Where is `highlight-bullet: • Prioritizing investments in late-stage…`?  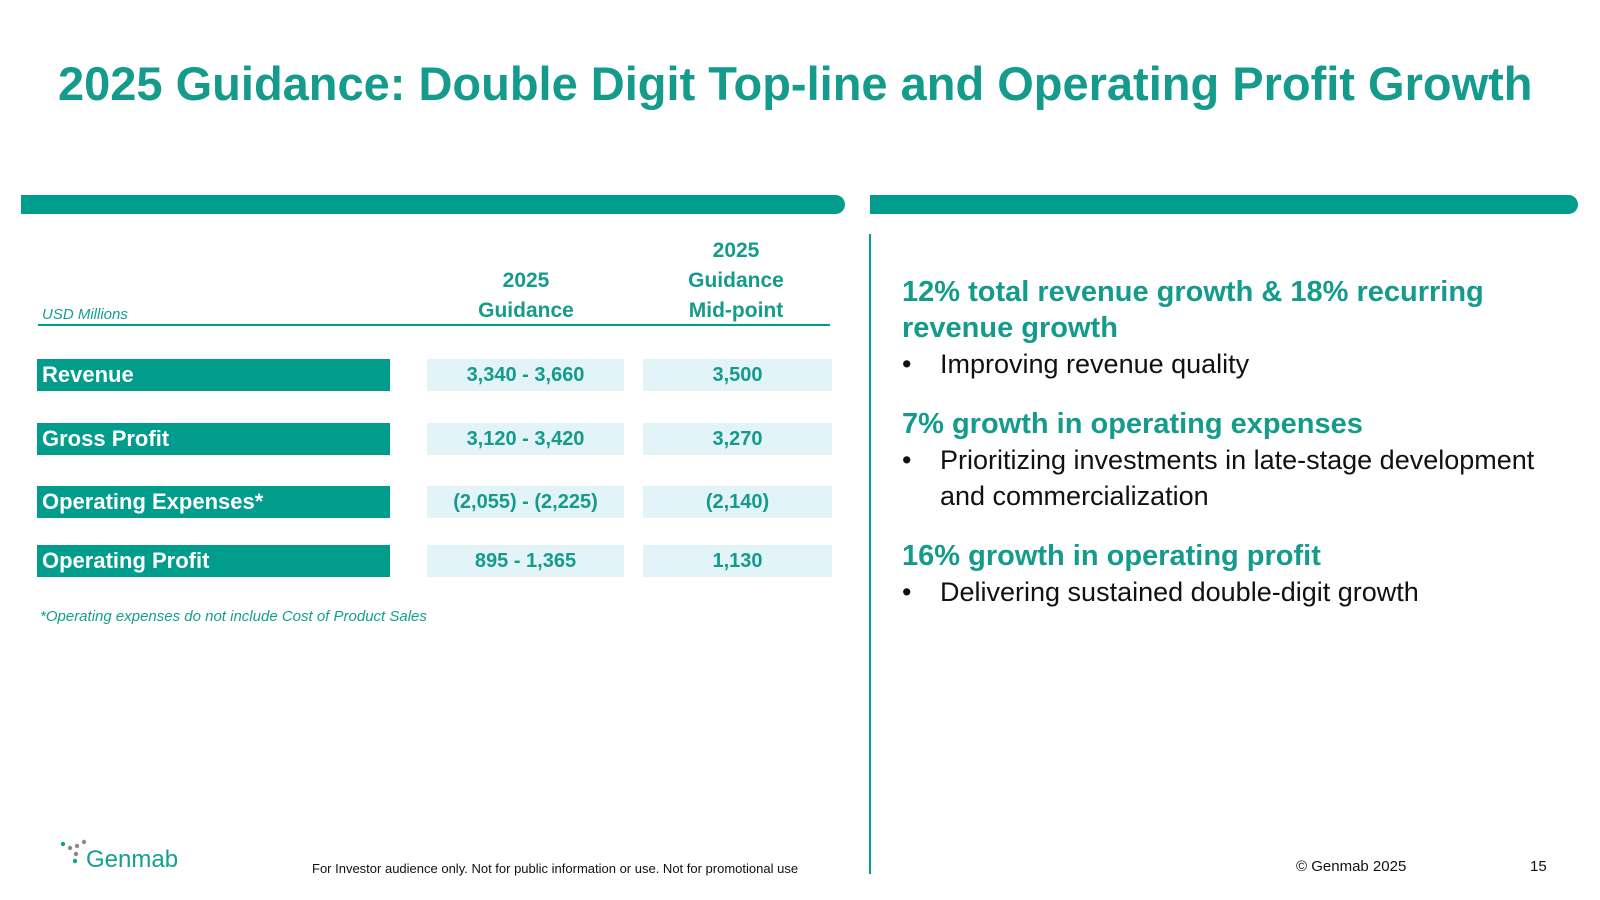
highlight-bullet: • Prioritizing investments in late-stage… is located at coordinates (1232, 478).